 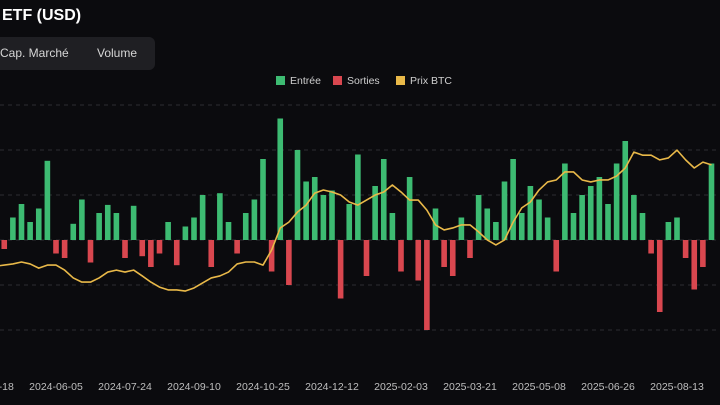 I want to click on x-tick-label: 2025-03-21, so click(x=470, y=387).